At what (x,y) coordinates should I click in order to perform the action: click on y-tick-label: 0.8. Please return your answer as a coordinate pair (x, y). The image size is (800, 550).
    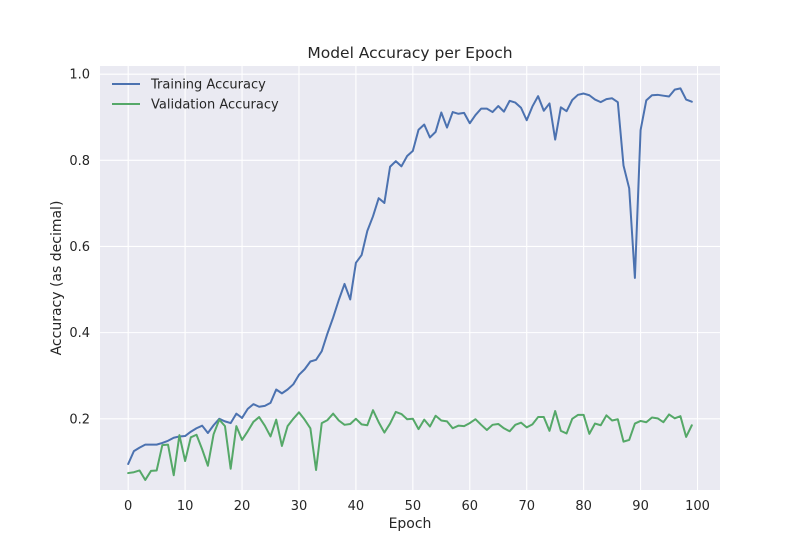
    Looking at the image, I should click on (79, 161).